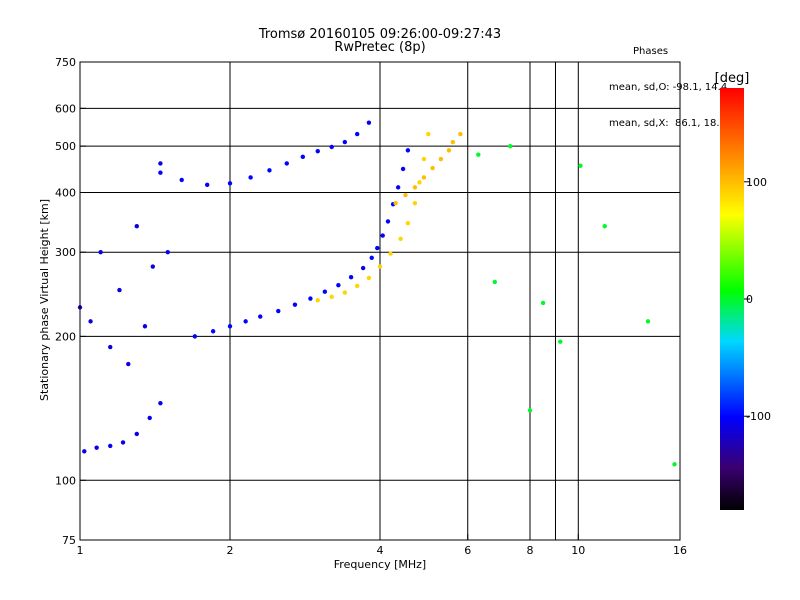 The width and height of the screenshot is (800, 600). What do you see at coordinates (667, 123) in the screenshot?
I see `phase-stats-x: mean, sd,X: 86.1, 18.5` at bounding box center [667, 123].